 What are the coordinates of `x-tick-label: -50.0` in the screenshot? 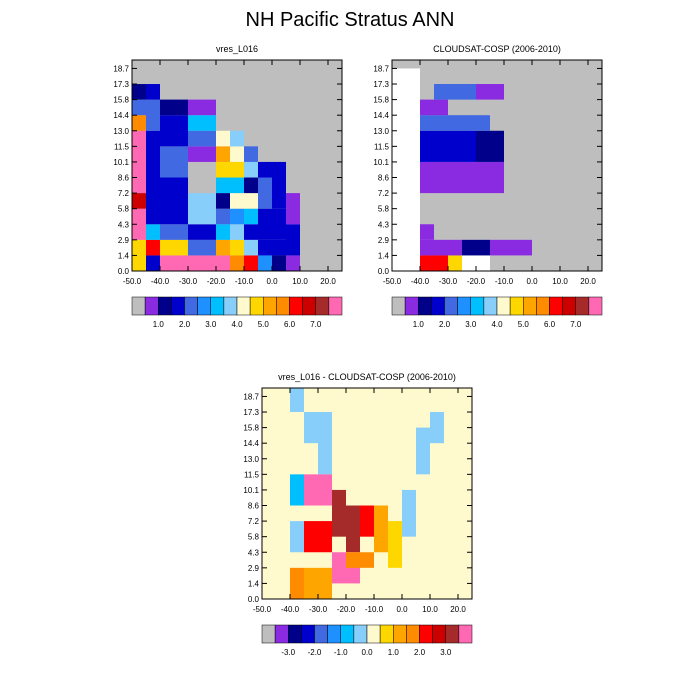 It's located at (132, 281).